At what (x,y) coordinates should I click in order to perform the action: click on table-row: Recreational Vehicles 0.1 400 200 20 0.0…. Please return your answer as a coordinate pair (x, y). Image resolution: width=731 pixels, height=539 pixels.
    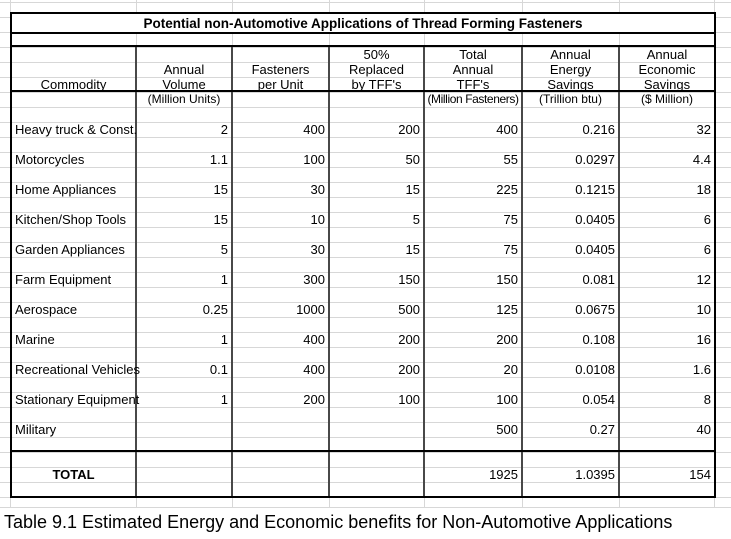
    Looking at the image, I should click on (363, 377).